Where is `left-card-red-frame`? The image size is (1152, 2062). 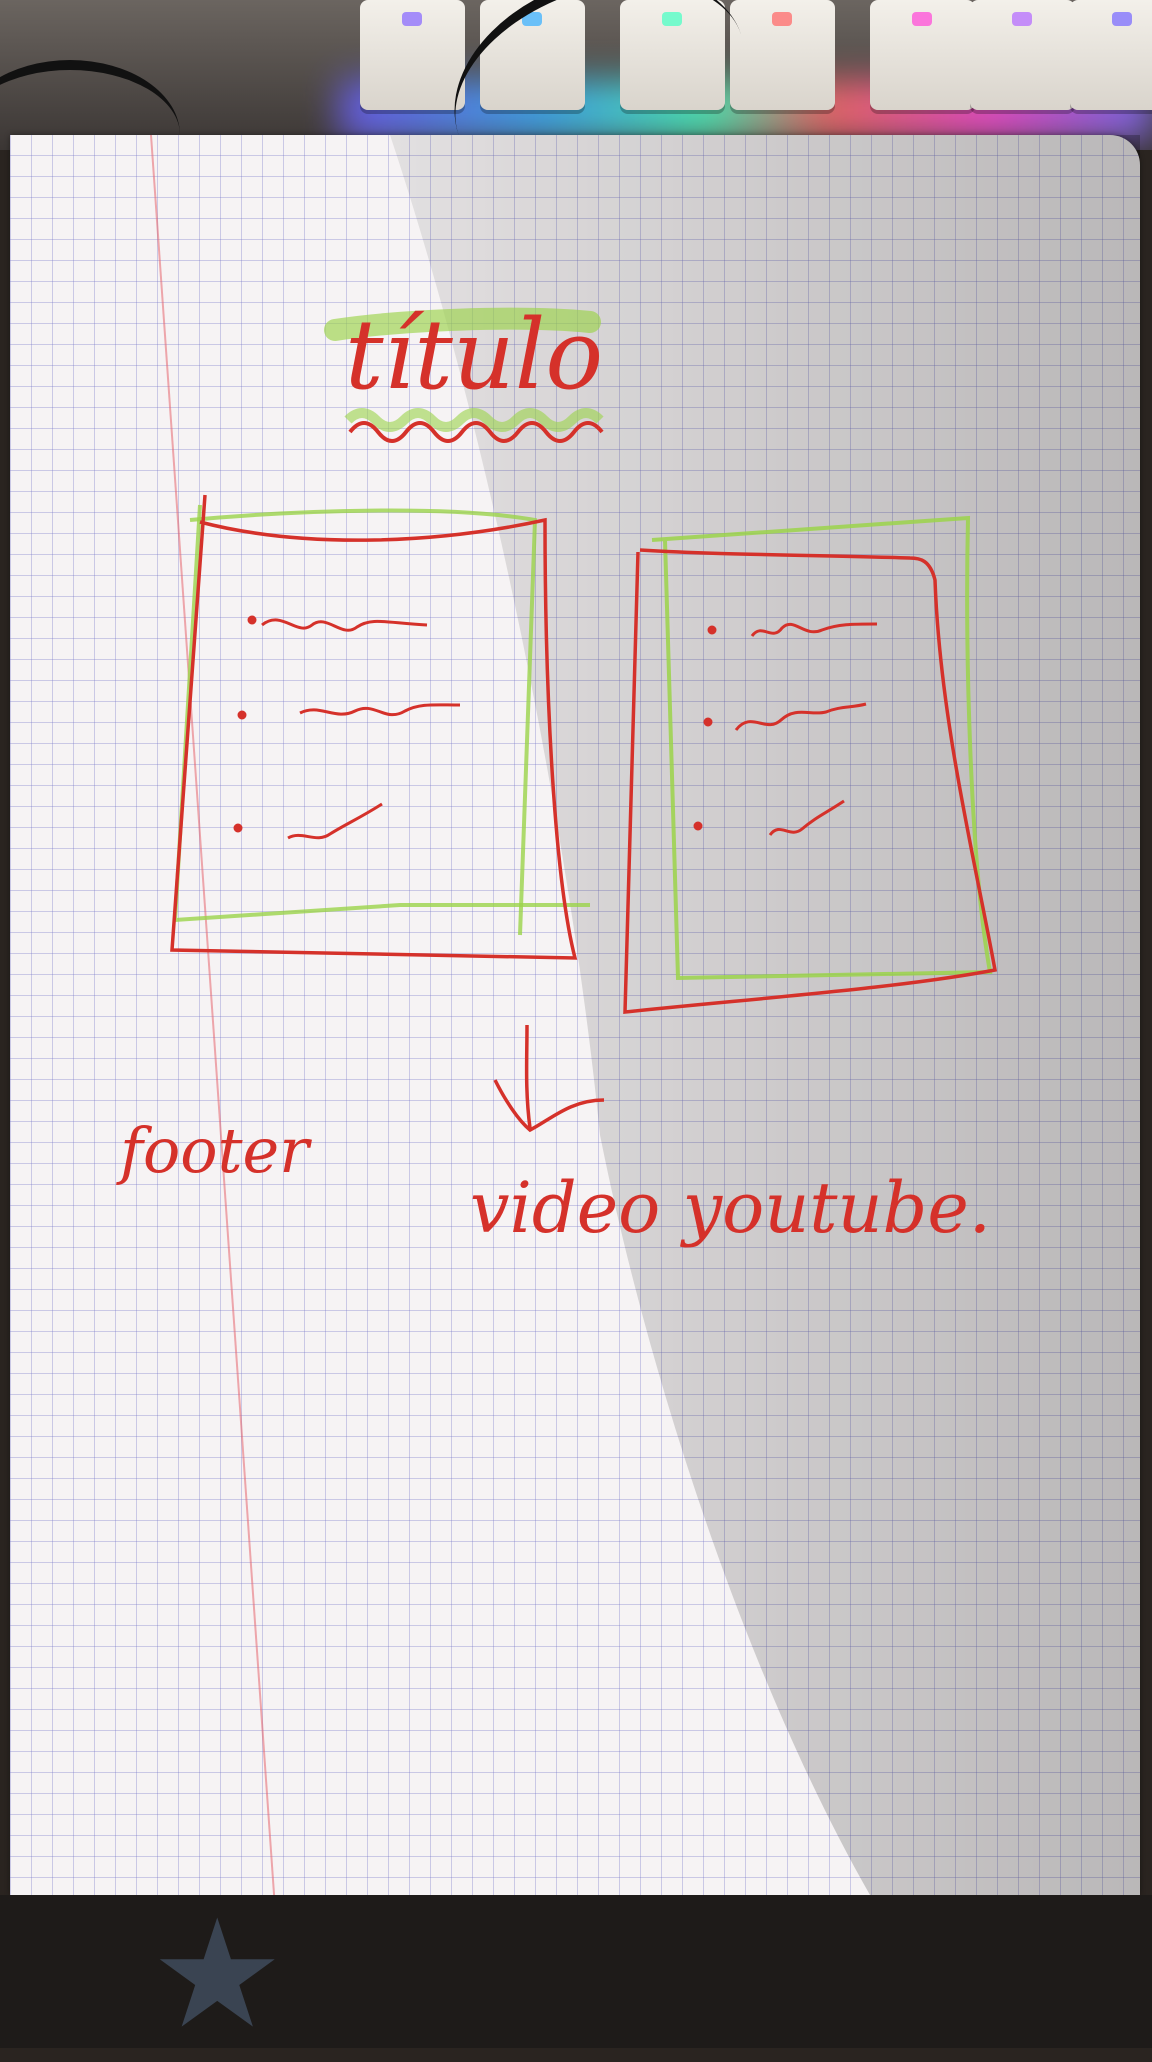
left-card-red-frame is located at coordinates (374, 727).